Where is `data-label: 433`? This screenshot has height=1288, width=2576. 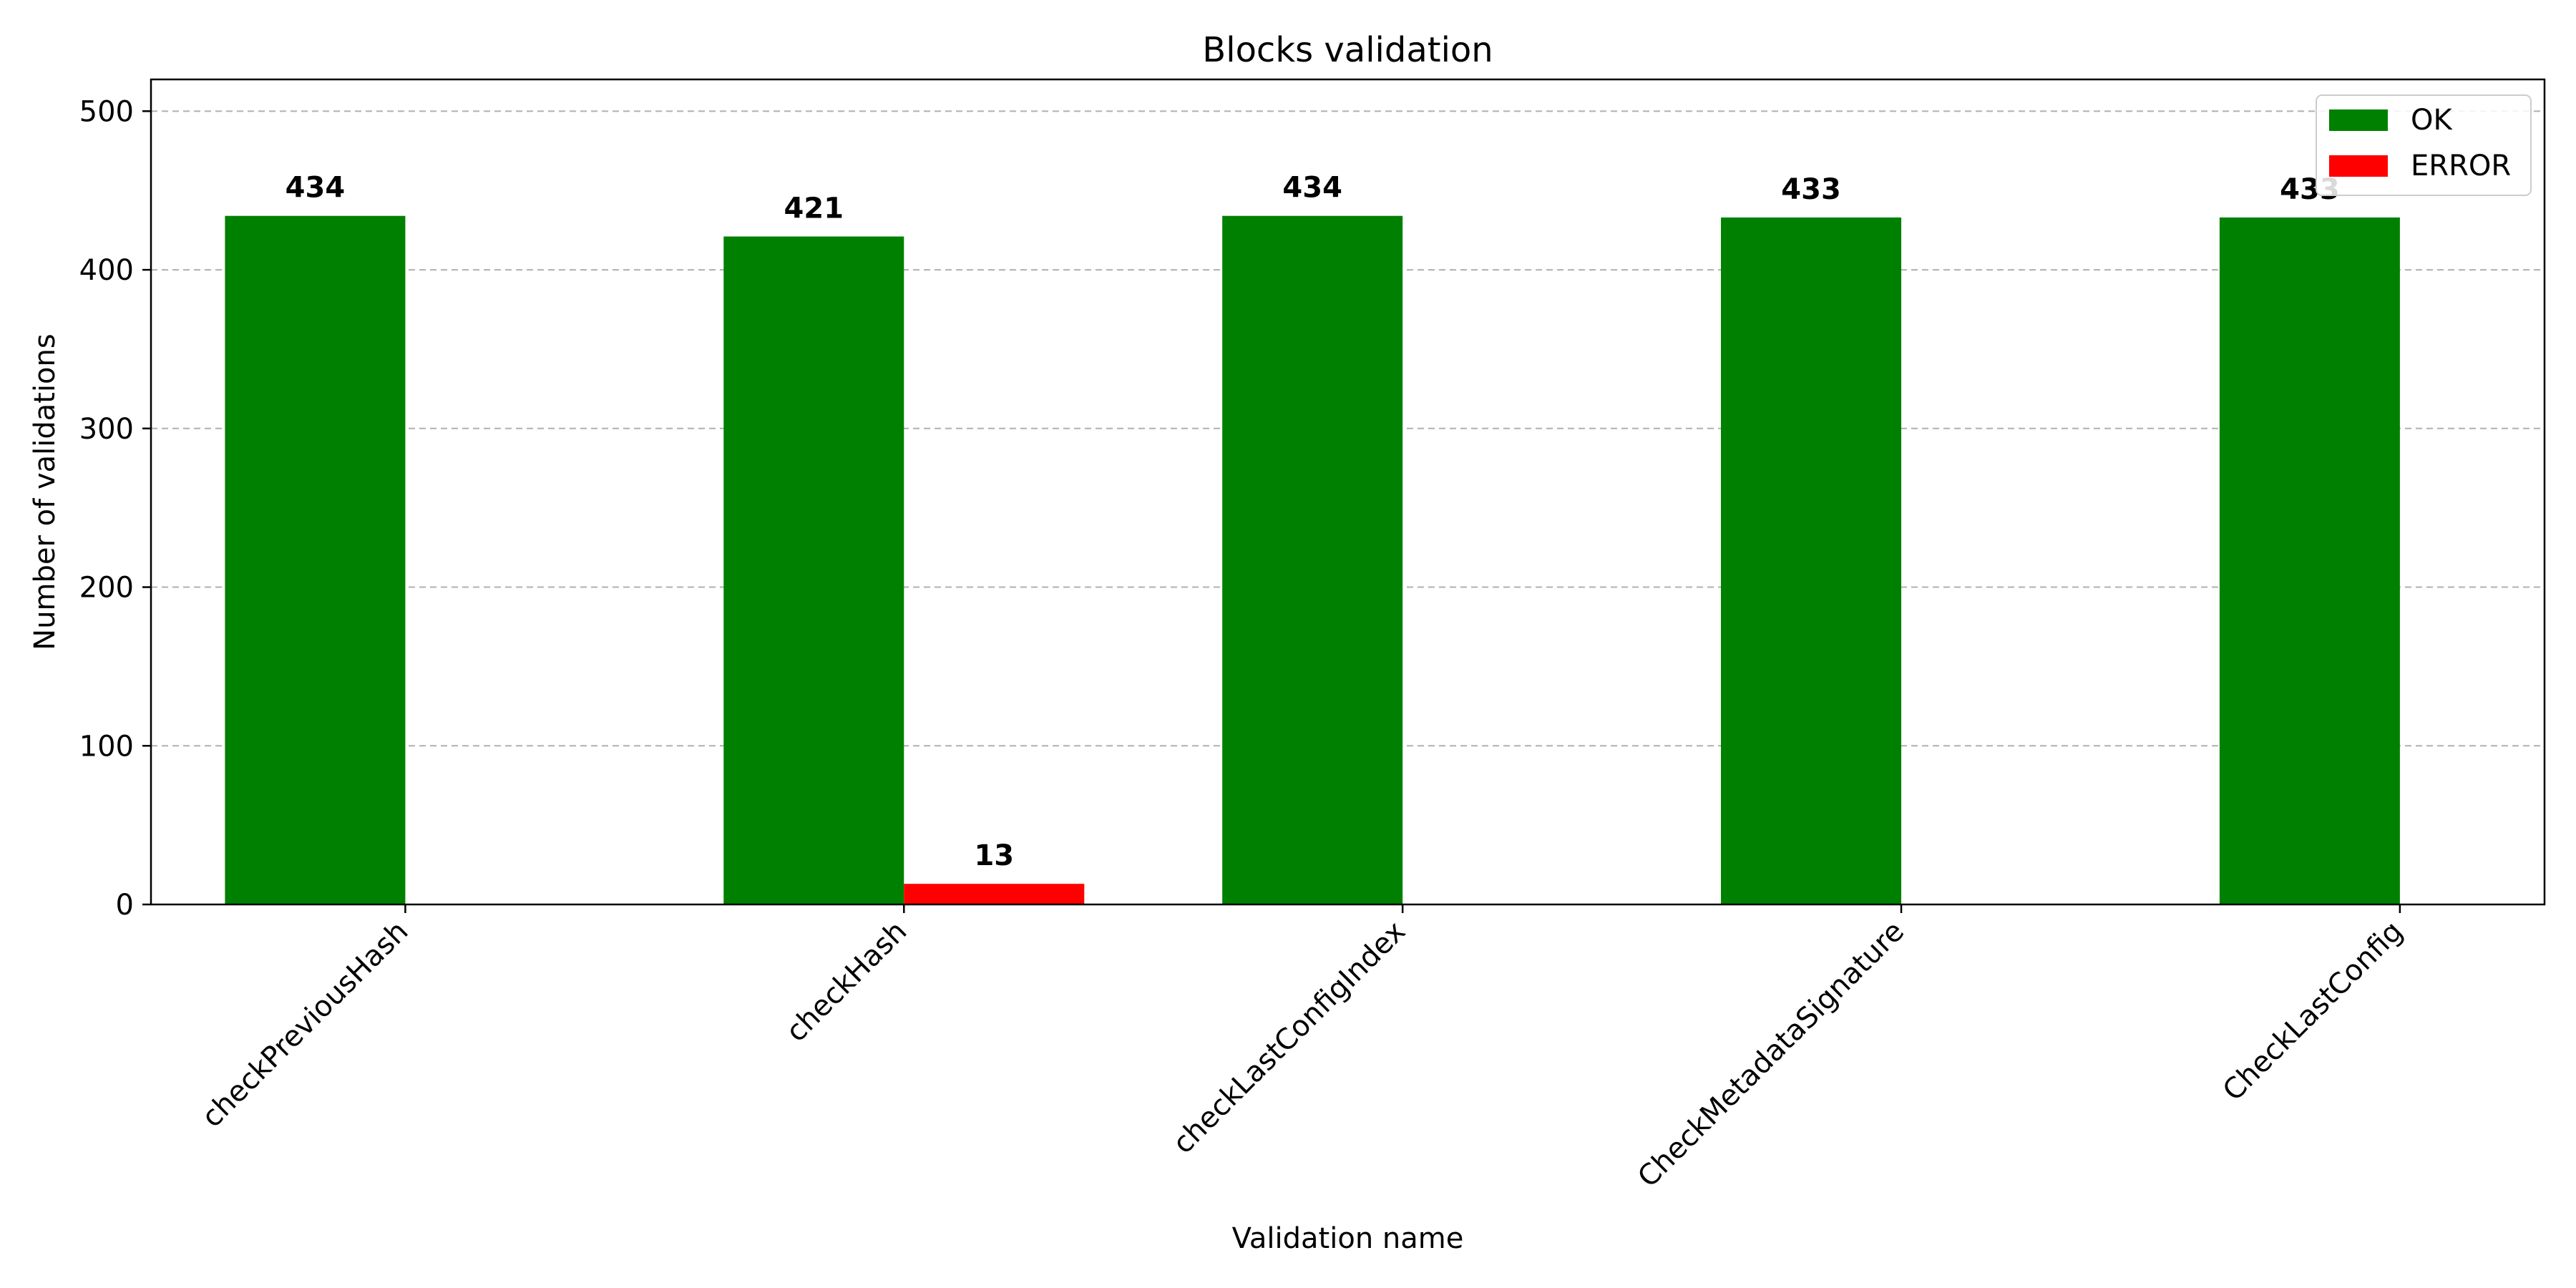
data-label: 433 is located at coordinates (1811, 189).